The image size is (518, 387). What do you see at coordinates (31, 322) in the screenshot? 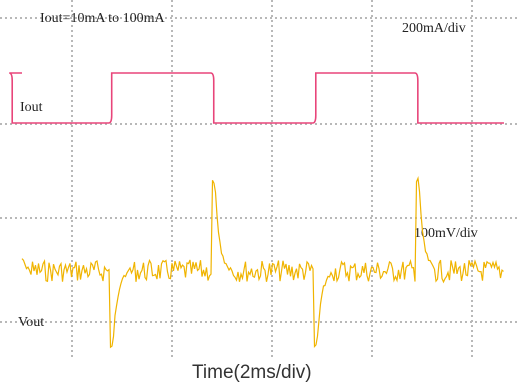
I see `vout-channel-label: Vout` at bounding box center [31, 322].